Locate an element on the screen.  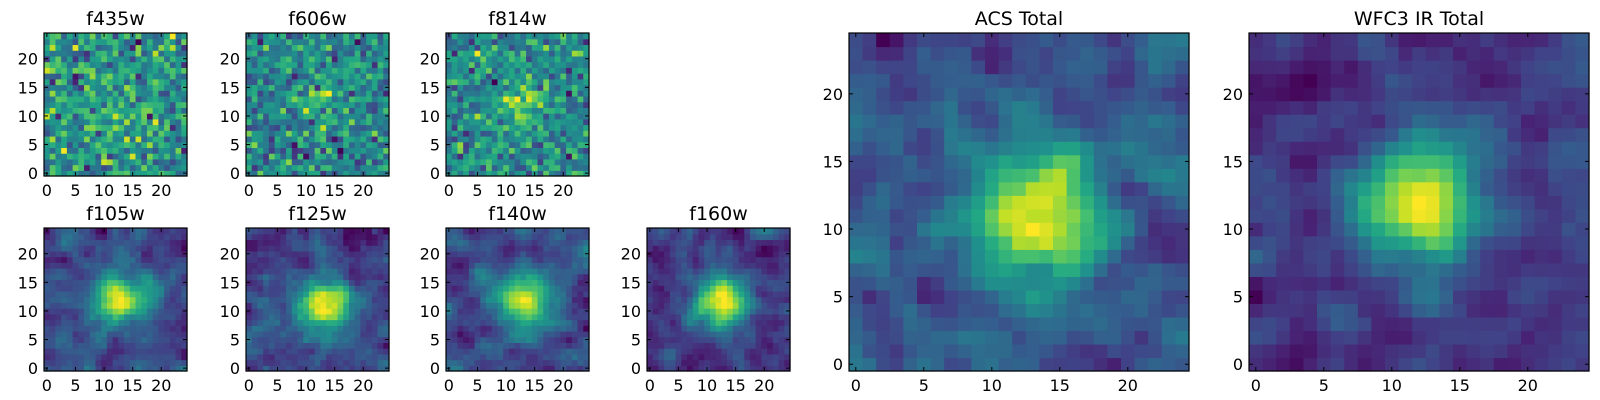
axes-frame is located at coordinates (718, 299).